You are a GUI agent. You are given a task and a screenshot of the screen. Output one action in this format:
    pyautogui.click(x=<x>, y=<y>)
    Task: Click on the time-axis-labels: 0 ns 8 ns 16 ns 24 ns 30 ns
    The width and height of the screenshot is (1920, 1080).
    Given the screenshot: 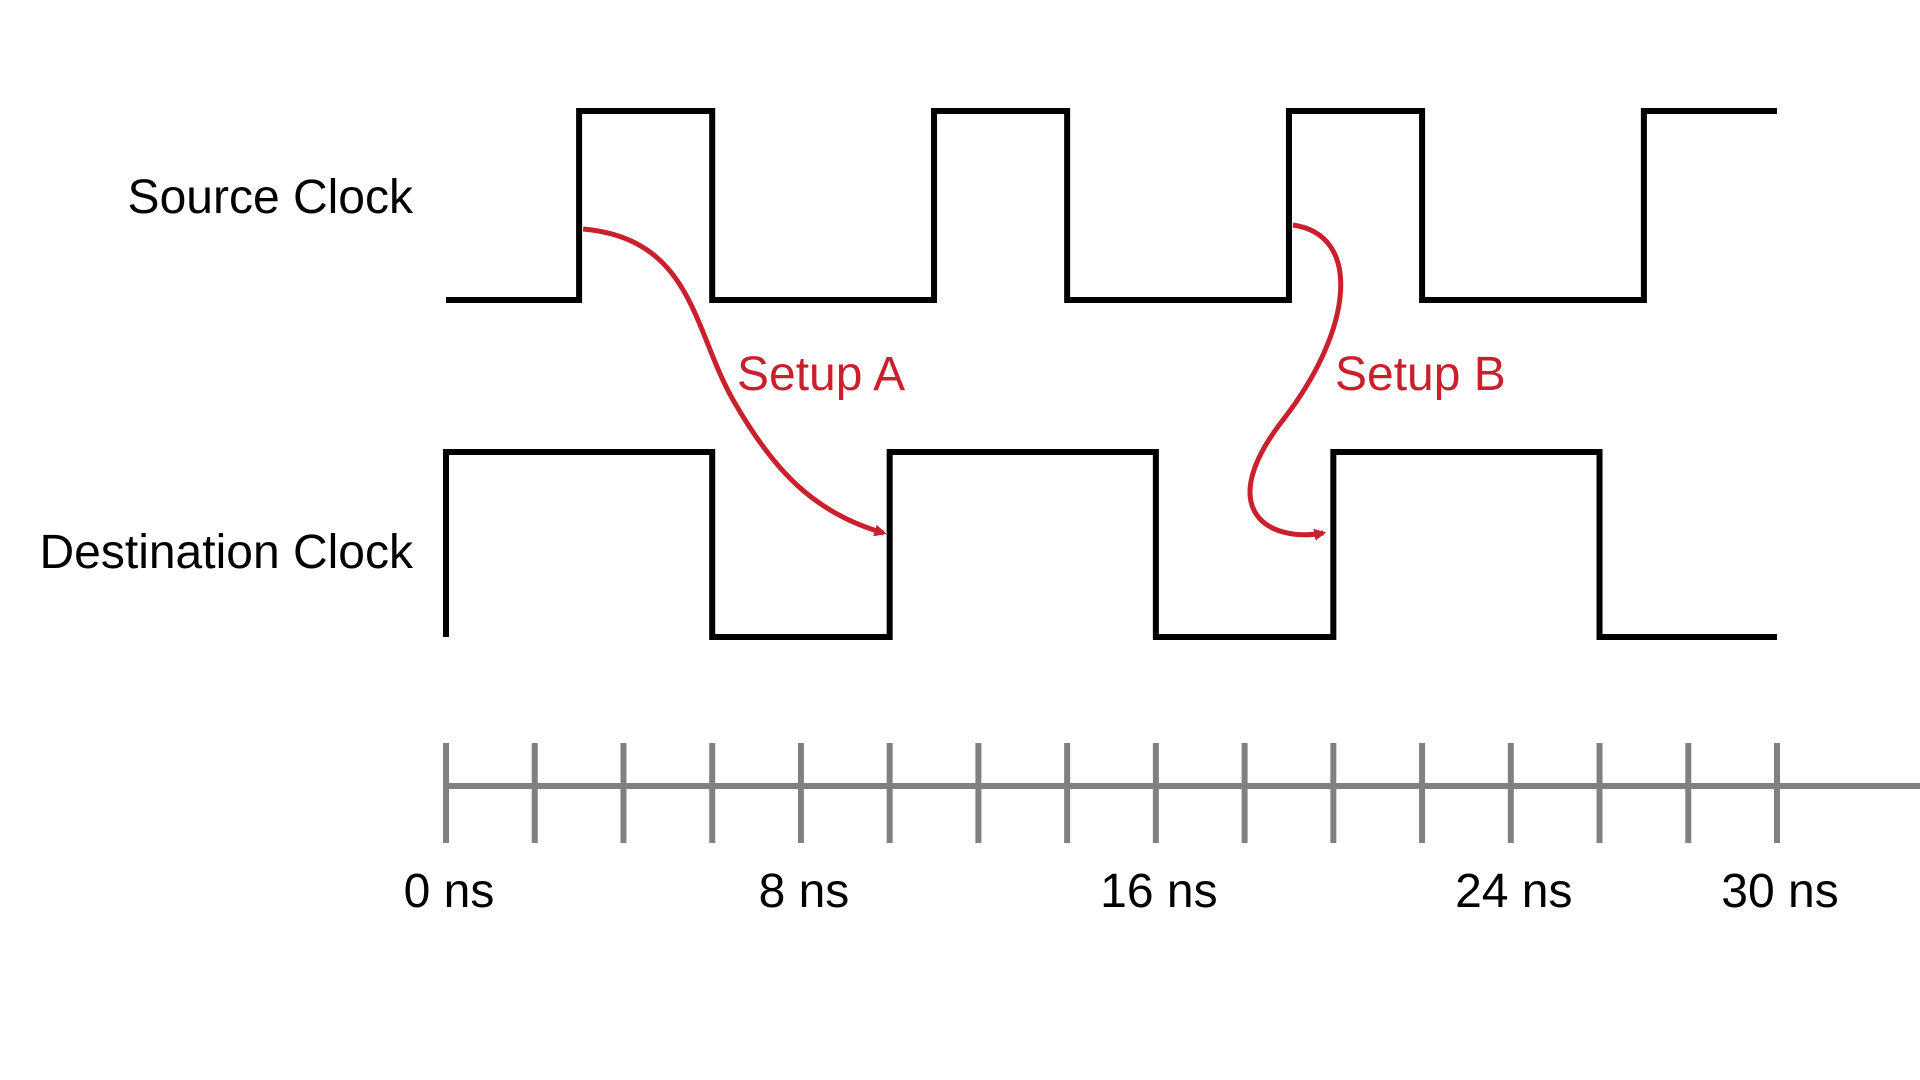 What is the action you would take?
    pyautogui.click(x=1121, y=891)
    